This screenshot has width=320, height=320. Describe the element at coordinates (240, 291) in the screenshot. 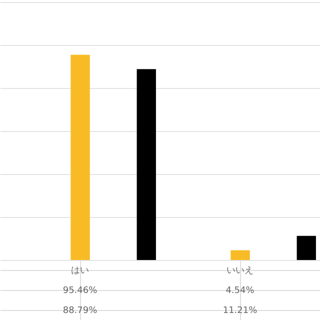

I see `data-label: 4.54%` at that location.